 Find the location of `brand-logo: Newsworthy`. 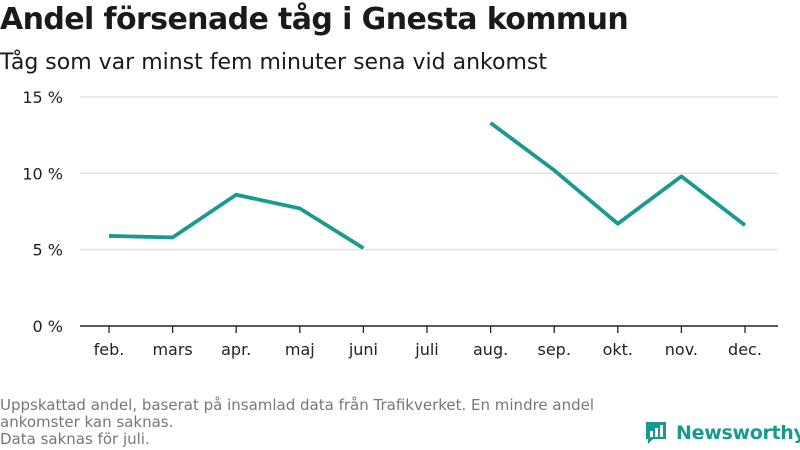

brand-logo: Newsworthy is located at coordinates (722, 433).